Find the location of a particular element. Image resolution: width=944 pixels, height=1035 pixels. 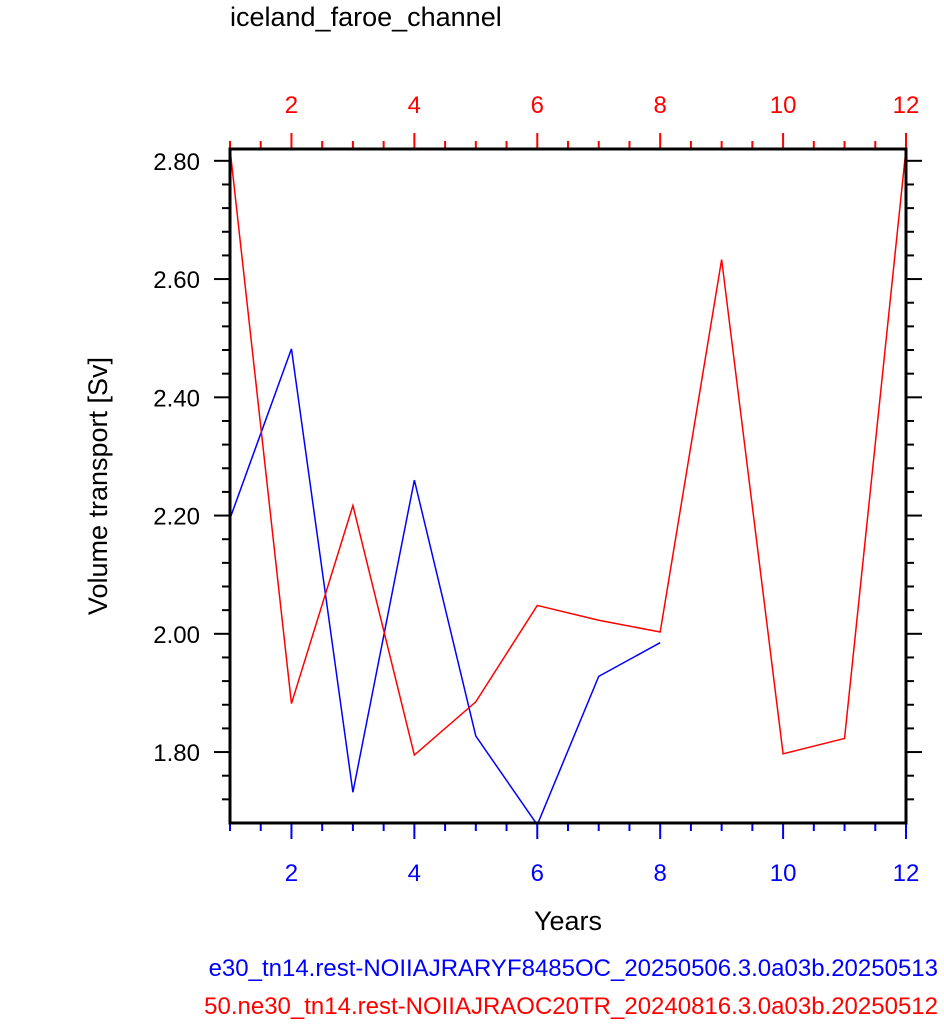

x-top-tick-label: 10 is located at coordinates (783, 105).